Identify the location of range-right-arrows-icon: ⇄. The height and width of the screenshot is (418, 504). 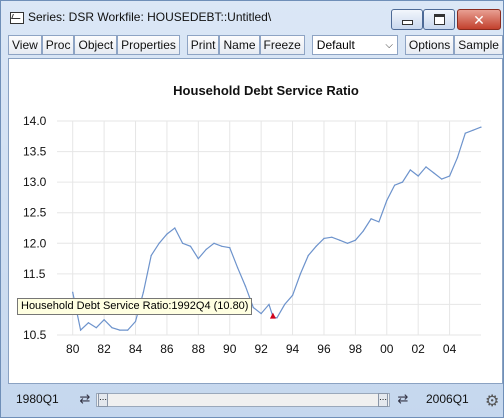
(403, 398).